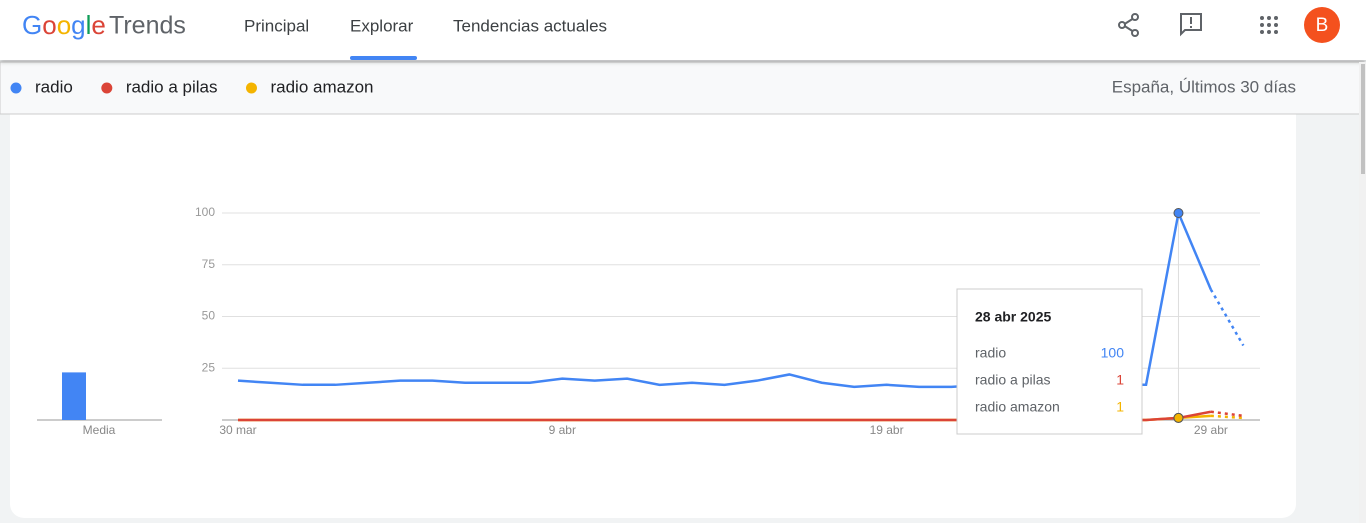 This screenshot has height=523, width=1366. Describe the element at coordinates (205, 212) in the screenshot. I see `y-tick-label: 100` at that location.